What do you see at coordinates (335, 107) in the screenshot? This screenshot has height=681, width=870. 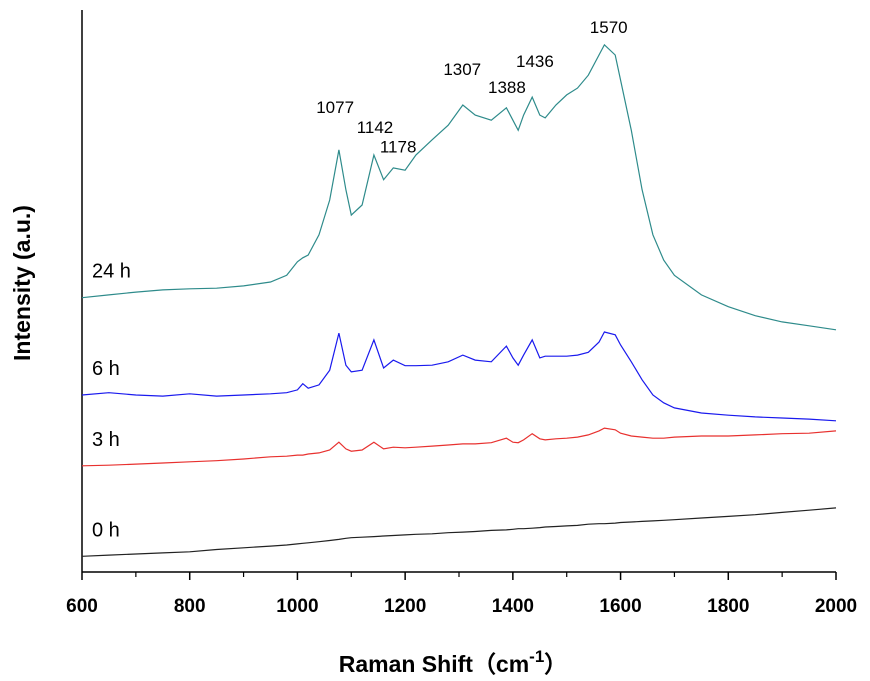 I see `peak-label: 1077` at bounding box center [335, 107].